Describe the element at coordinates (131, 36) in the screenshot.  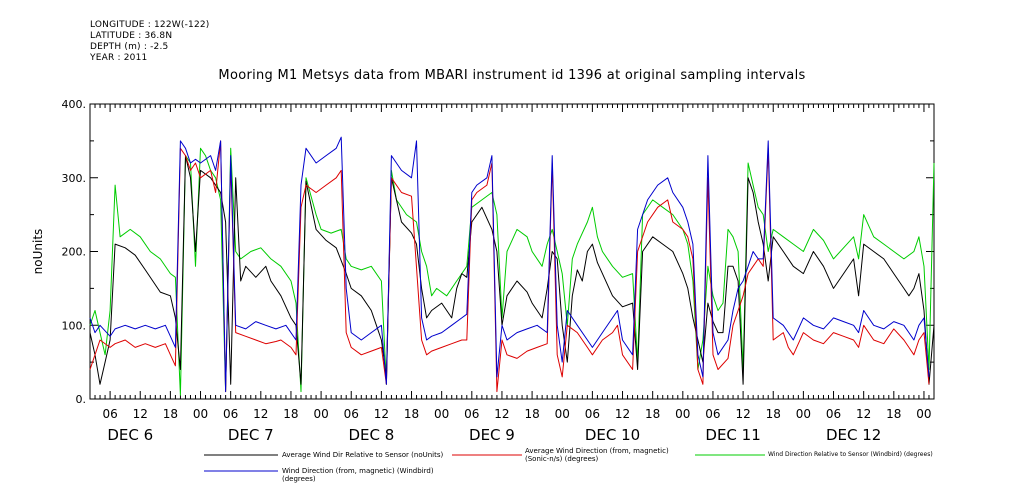
I see `latitude-label: LATITUDE : 36.8N` at that location.